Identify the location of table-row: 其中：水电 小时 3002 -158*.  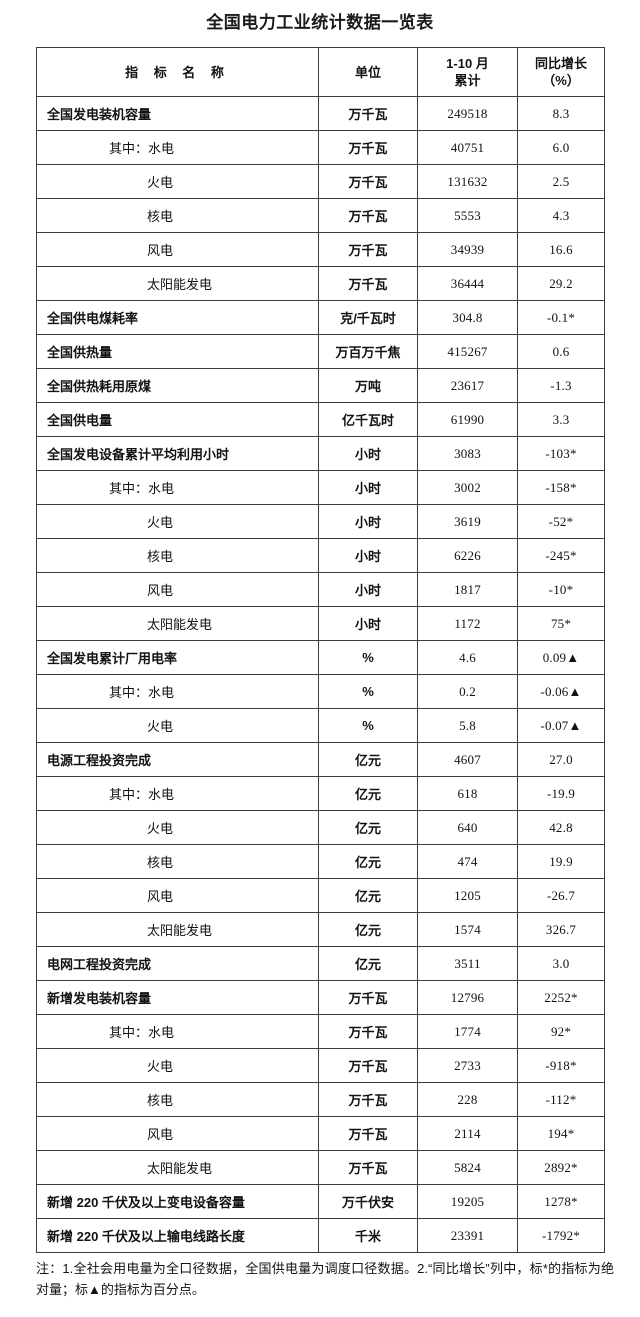
(320, 487).